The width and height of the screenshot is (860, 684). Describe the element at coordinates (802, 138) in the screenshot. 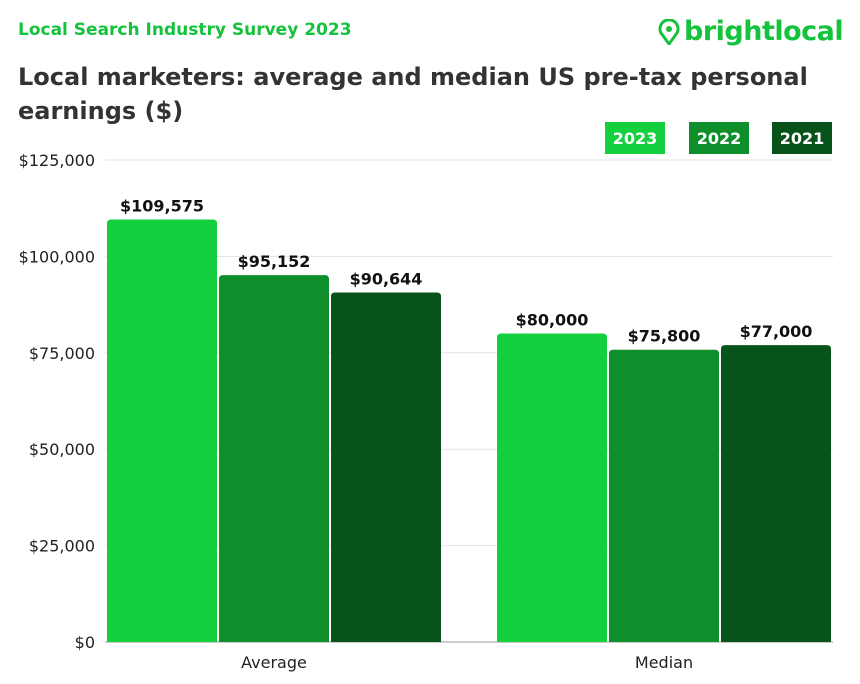

I see `legend-2021: 2021` at that location.